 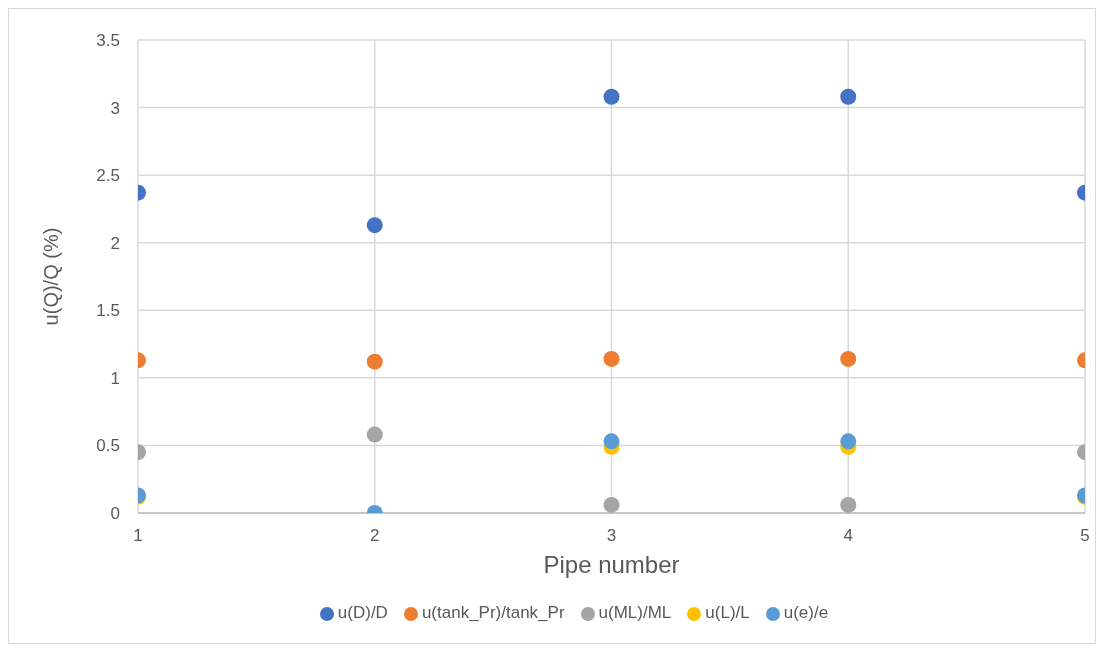 I want to click on x-axis-title: Pipe number, so click(x=611, y=564).